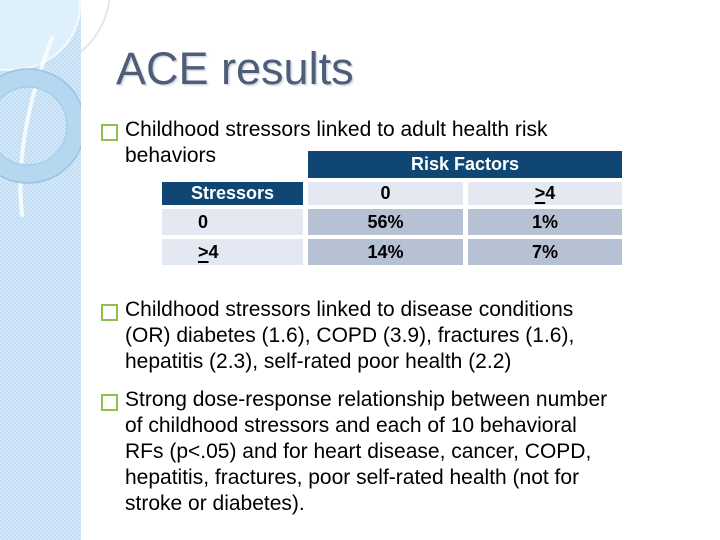 The height and width of the screenshot is (540, 720). I want to click on table-cell-four-zero: 14%, so click(385, 252).